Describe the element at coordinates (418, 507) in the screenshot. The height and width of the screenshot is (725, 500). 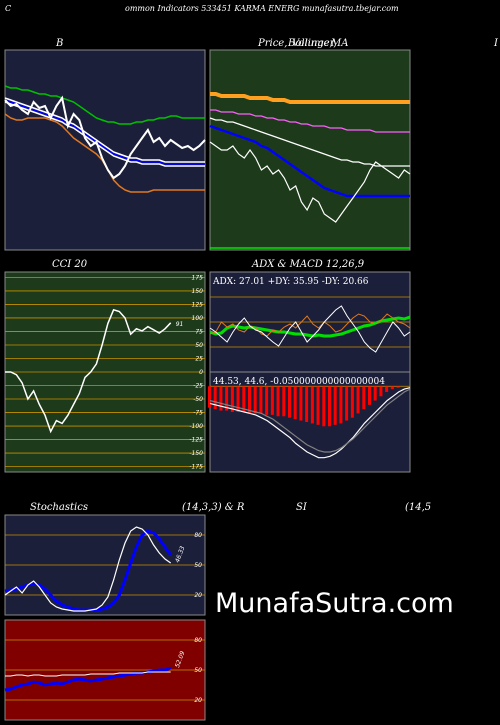
I see `rsi-params: (14,5` at that location.